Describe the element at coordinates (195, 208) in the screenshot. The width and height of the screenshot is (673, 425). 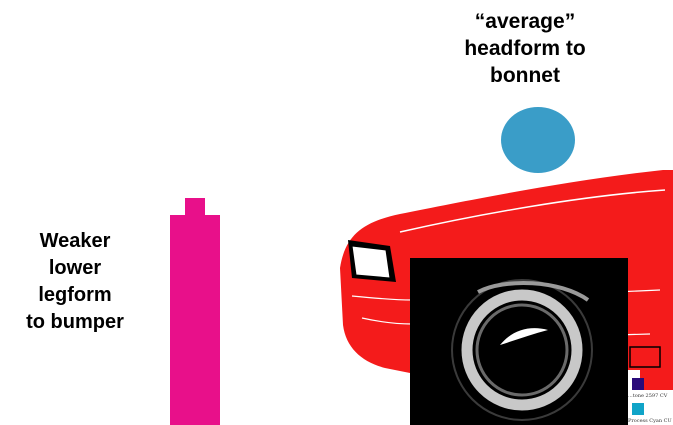
I see `legform-top-tab` at that location.